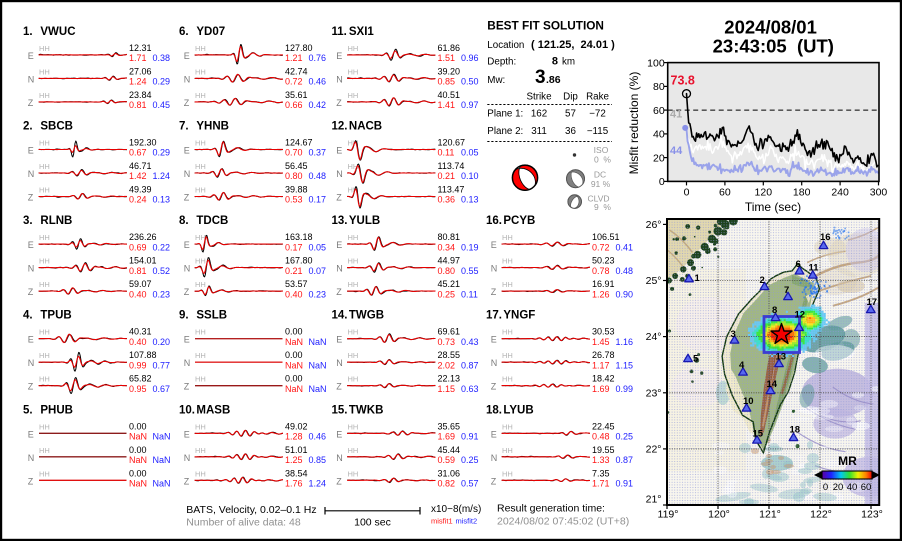  What do you see at coordinates (318, 271) in the screenshot?
I see `svg-text: 0.07` at bounding box center [318, 271].